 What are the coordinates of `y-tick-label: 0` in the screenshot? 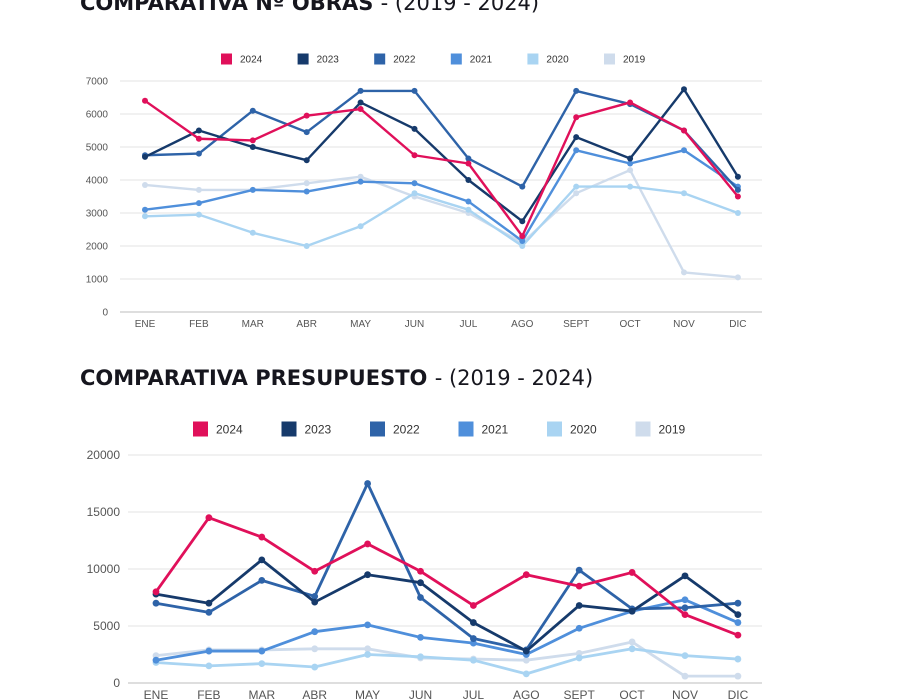 It's located at (116, 683).